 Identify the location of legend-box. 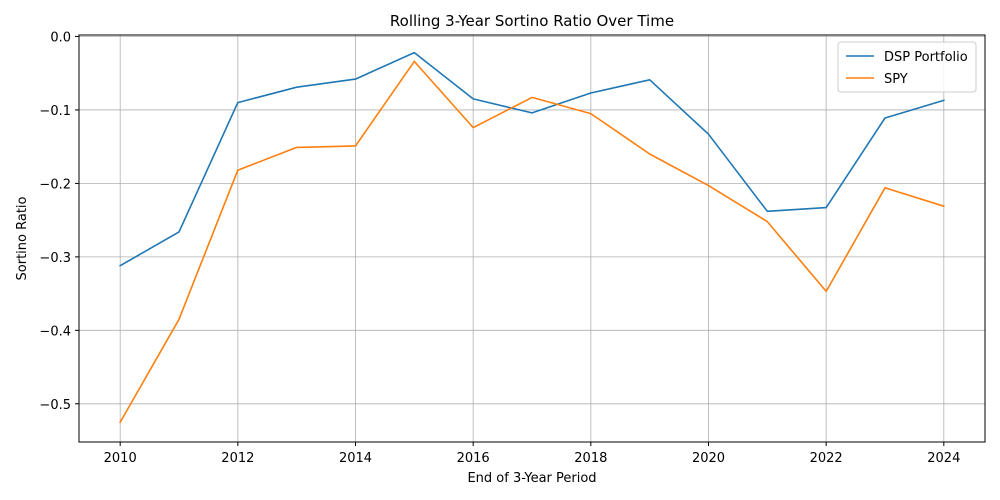
(907, 67).